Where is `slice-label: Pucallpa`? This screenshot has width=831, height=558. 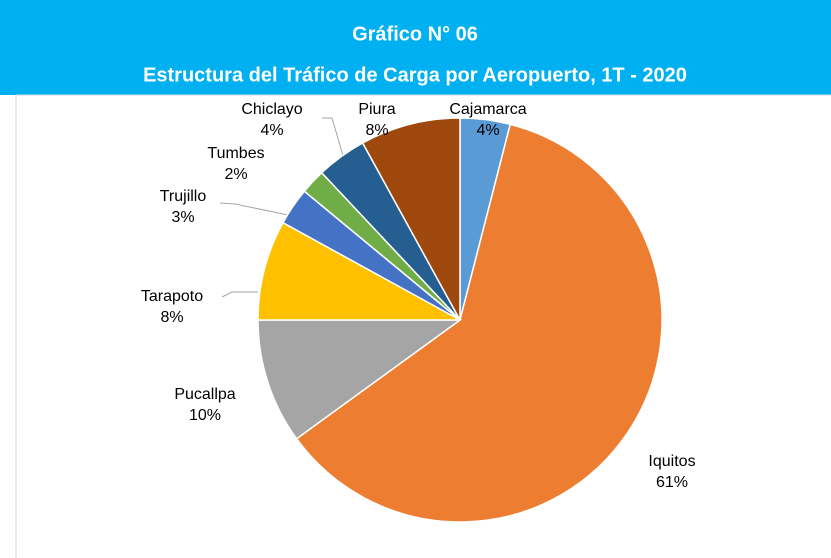
slice-label: Pucallpa is located at coordinates (204, 394).